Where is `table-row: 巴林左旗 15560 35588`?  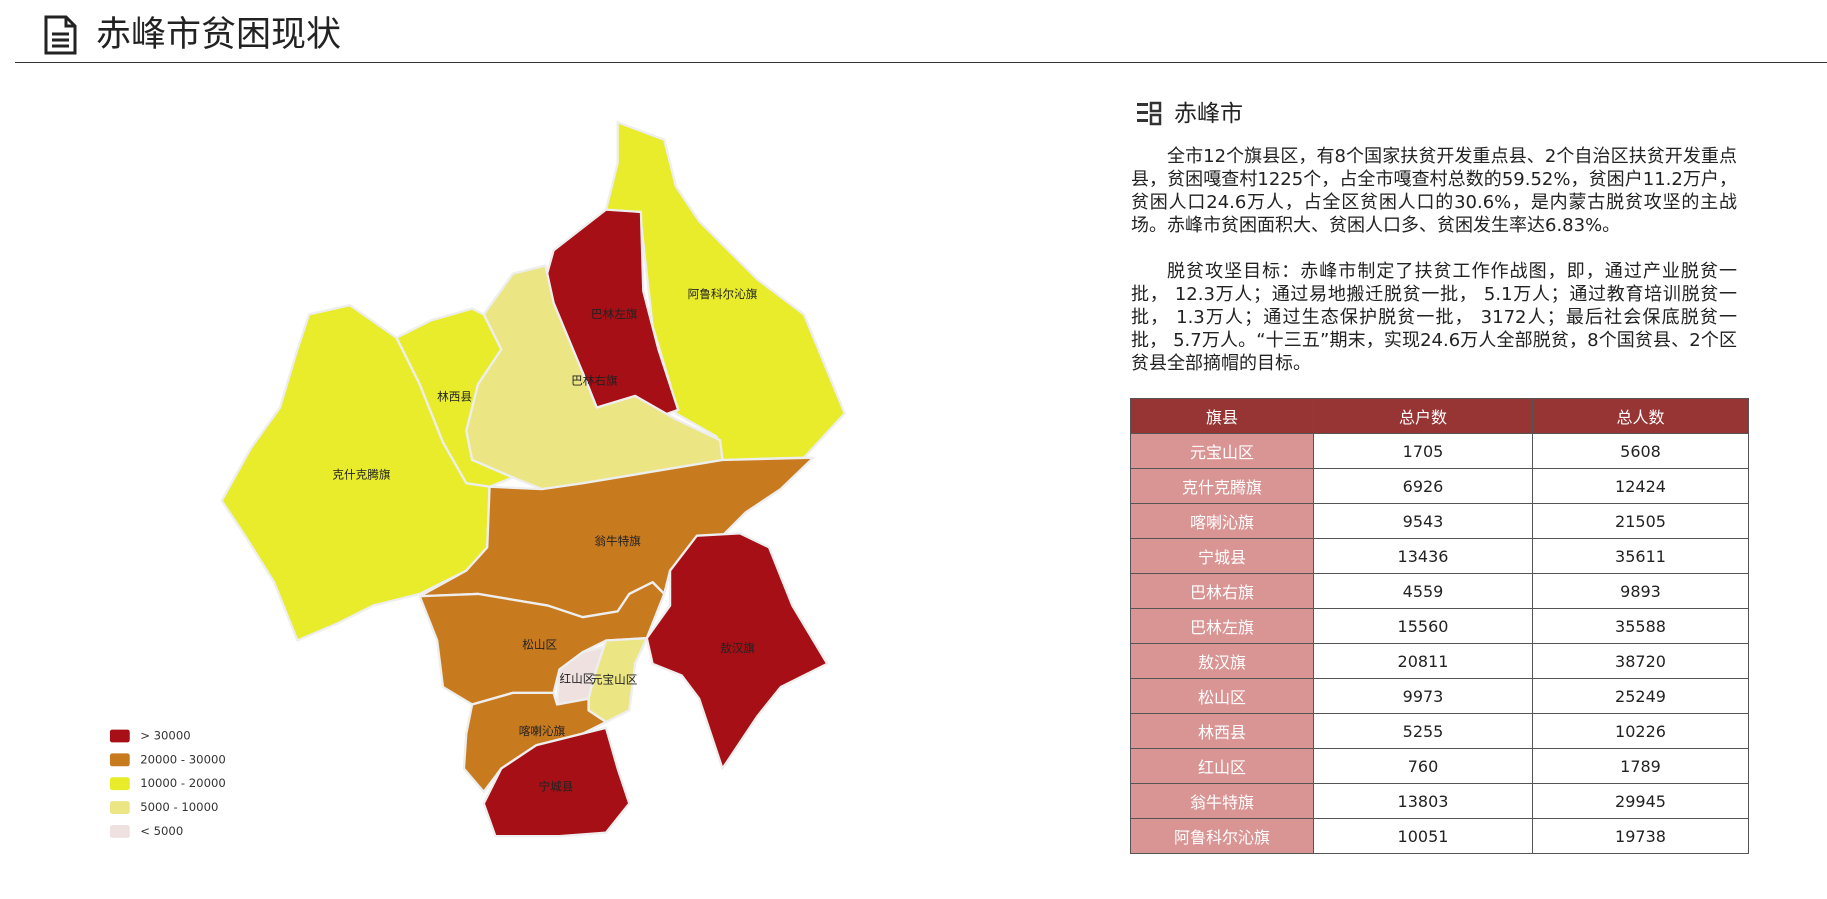
table-row: 巴林左旗 15560 35588 is located at coordinates (1439, 626).